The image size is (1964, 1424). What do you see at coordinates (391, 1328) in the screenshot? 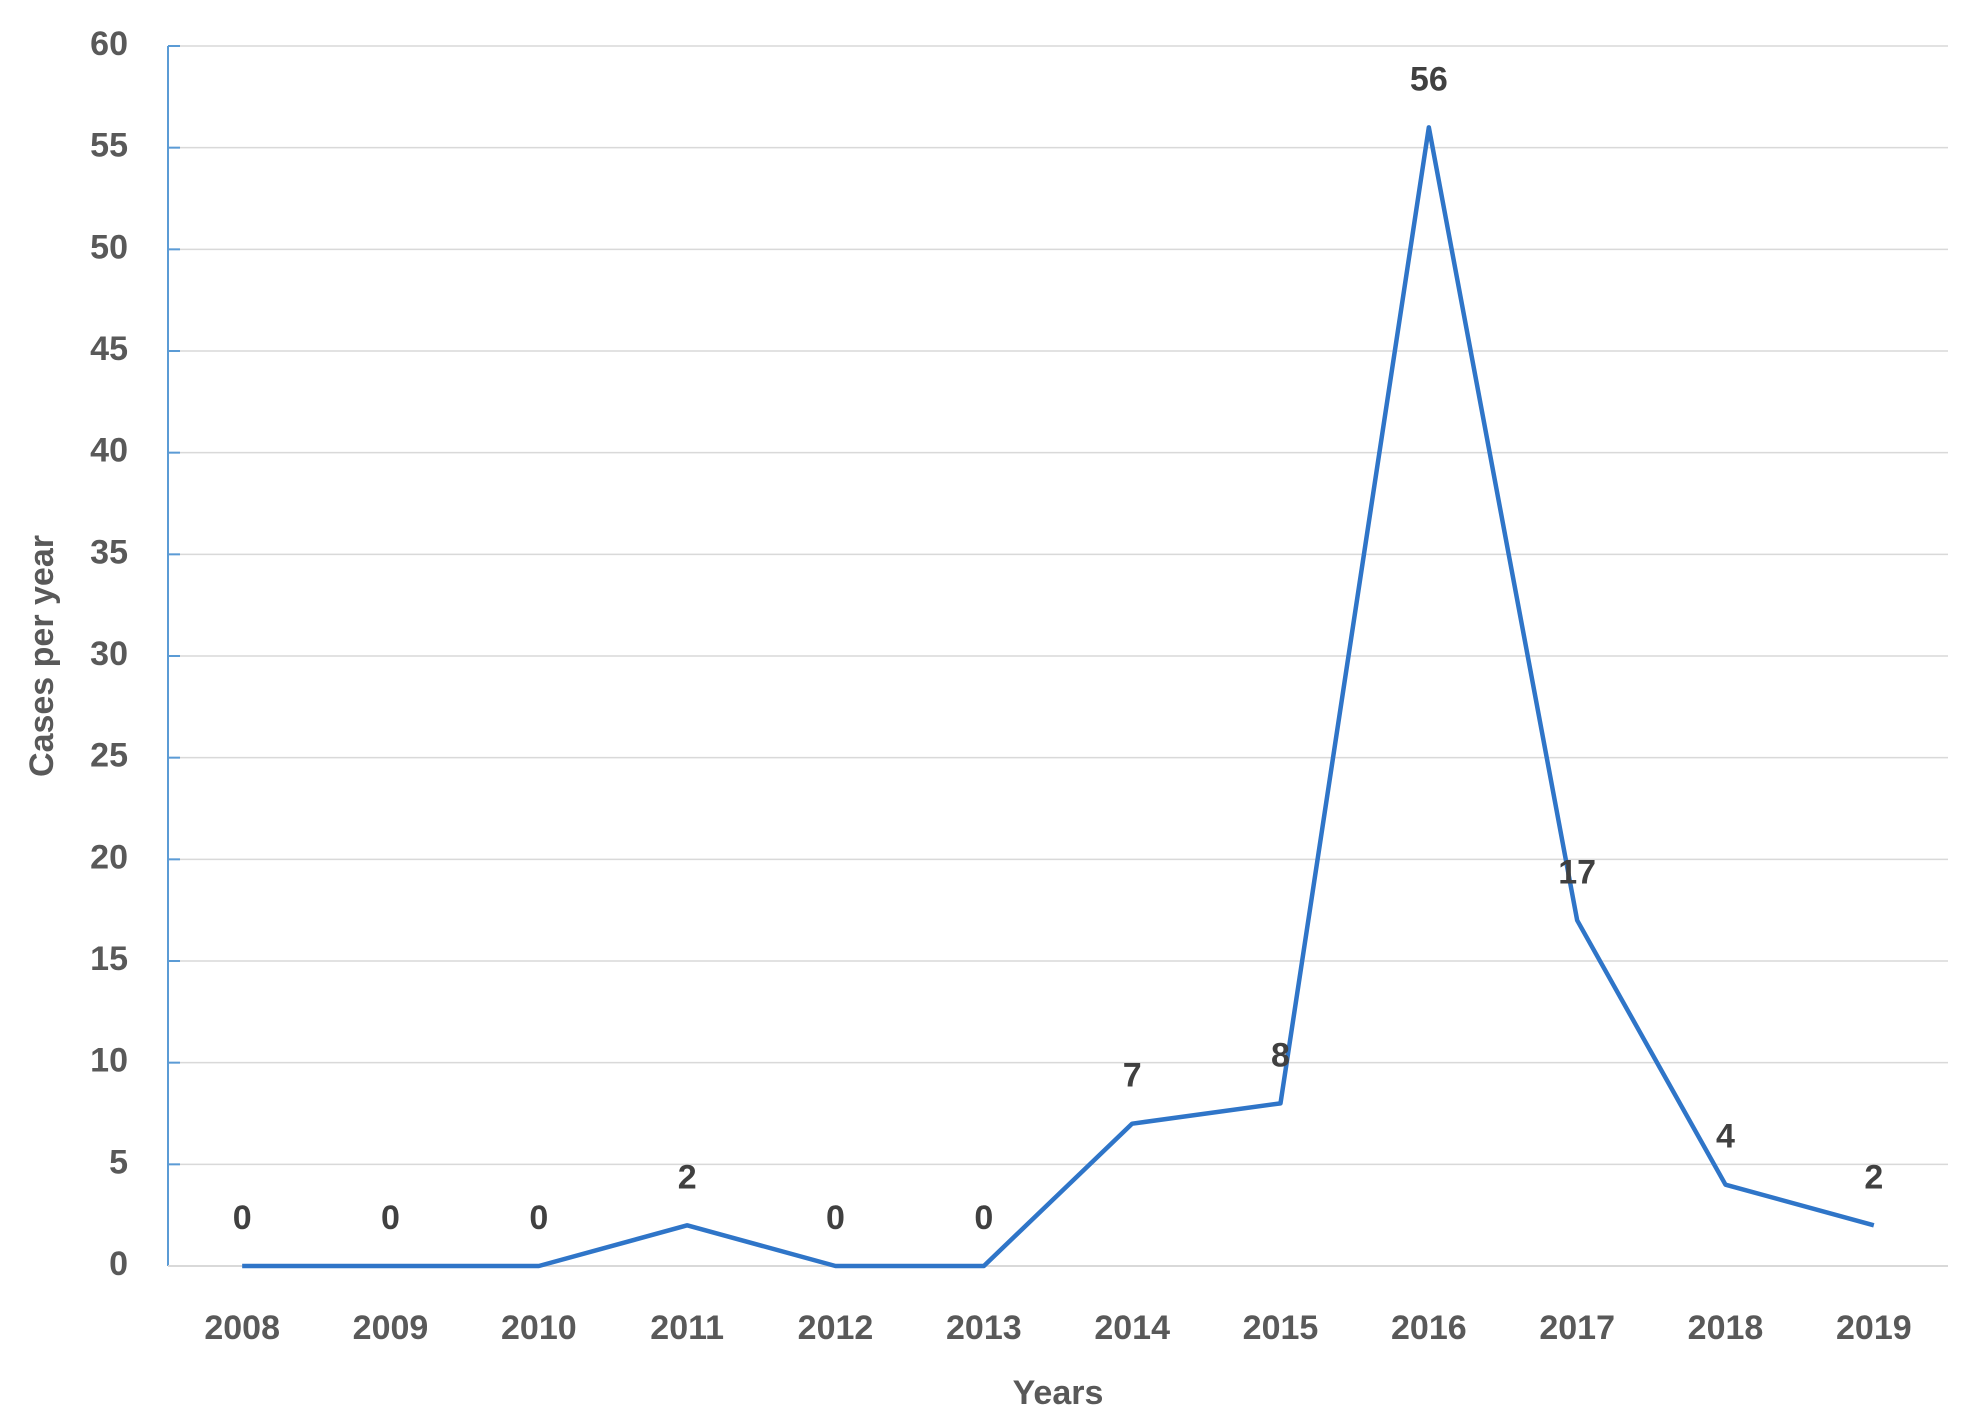
I see `x-tick-label: 2009` at bounding box center [391, 1328].